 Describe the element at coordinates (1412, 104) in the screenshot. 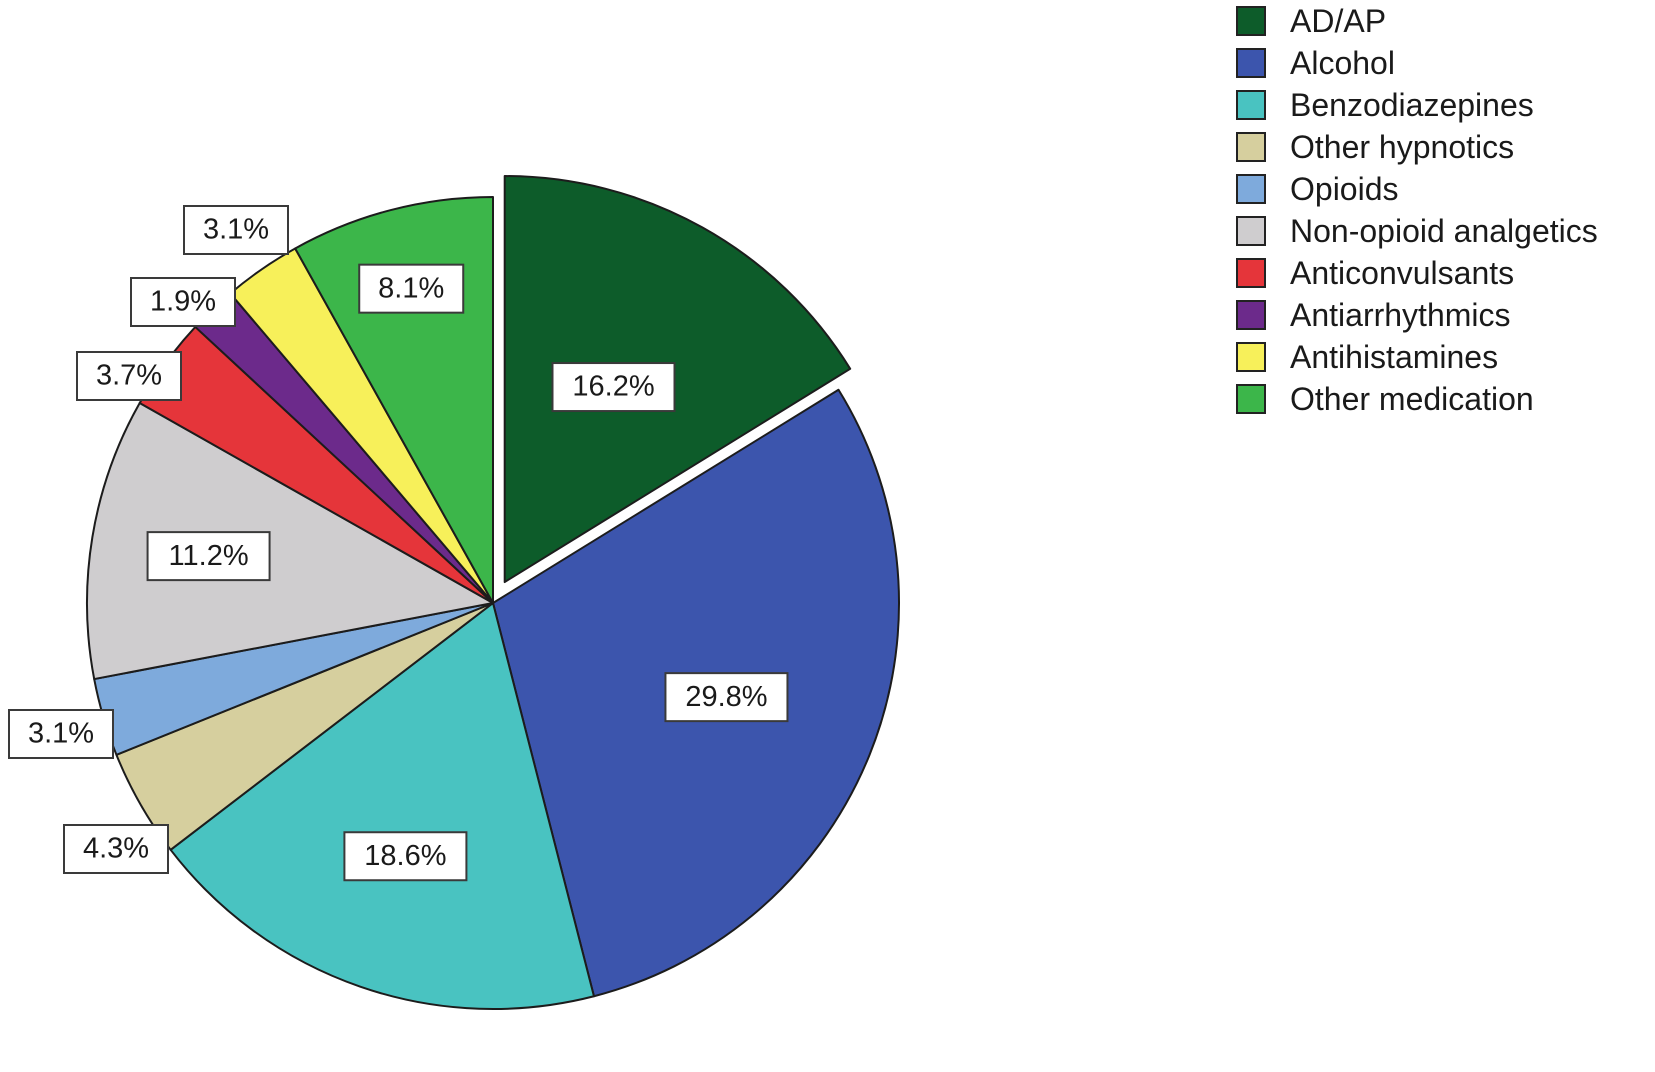

I see `legend-label: Benzodiazepines` at that location.